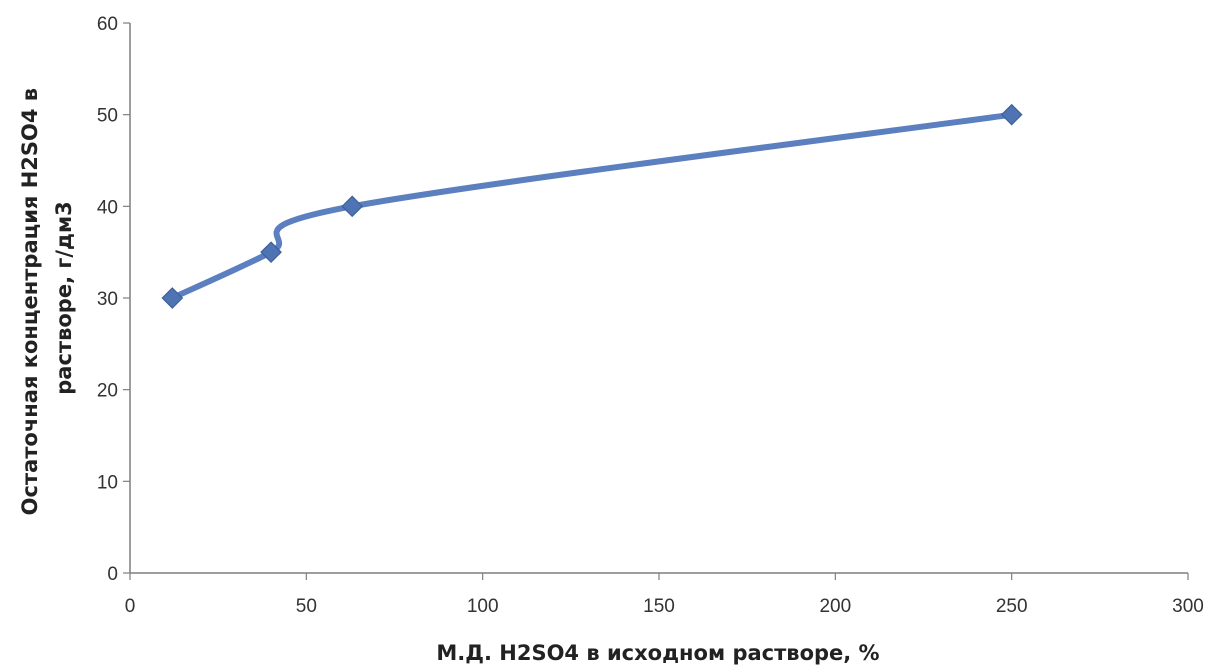 The height and width of the screenshot is (668, 1214). I want to click on y-tick-label: 20, so click(107, 391).